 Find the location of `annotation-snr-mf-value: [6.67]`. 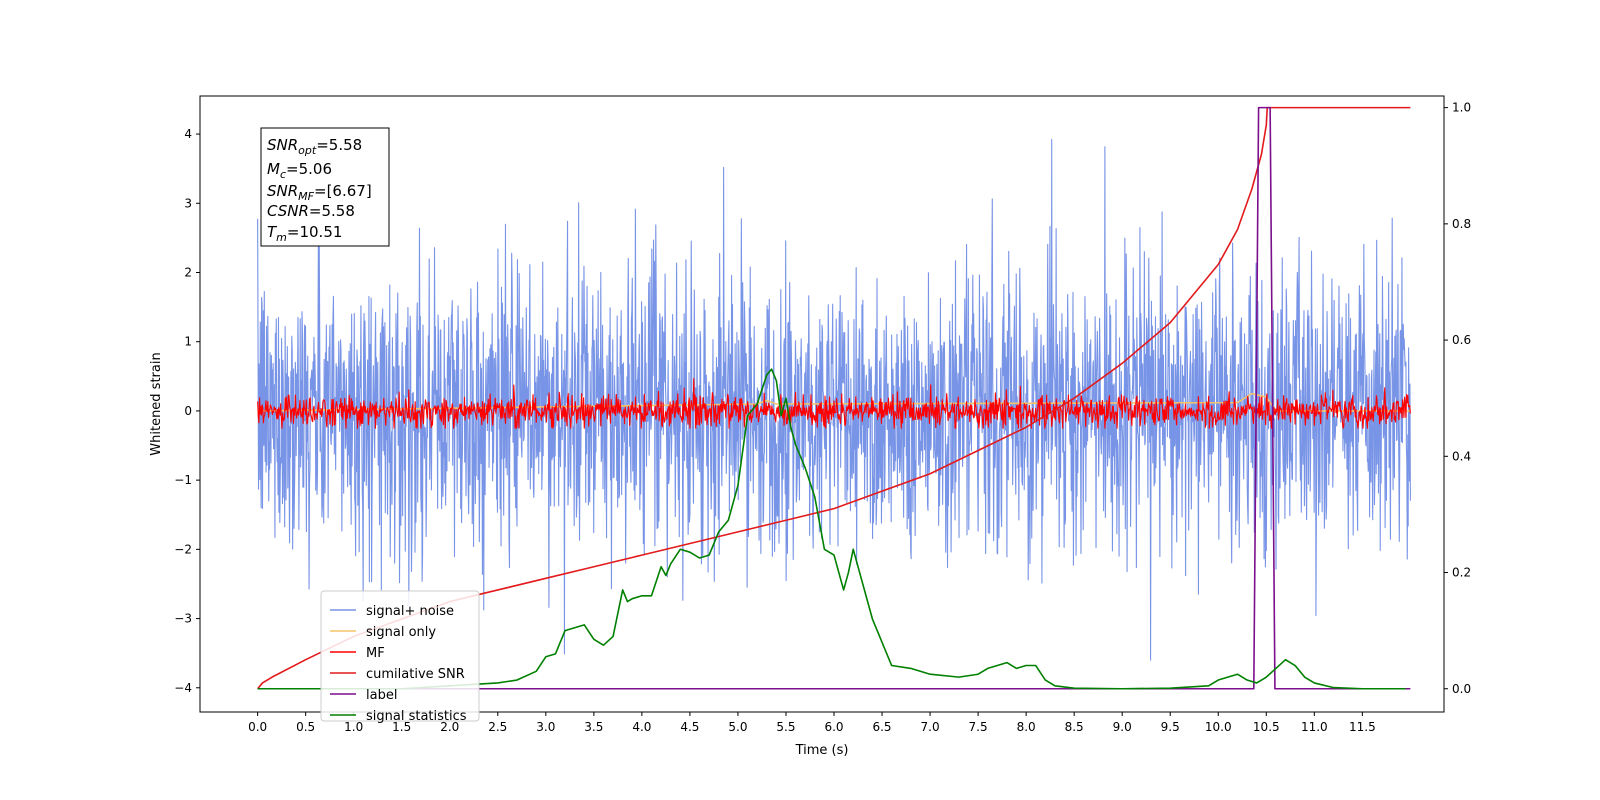

annotation-snr-mf-value: [6.67] is located at coordinates (349, 191).